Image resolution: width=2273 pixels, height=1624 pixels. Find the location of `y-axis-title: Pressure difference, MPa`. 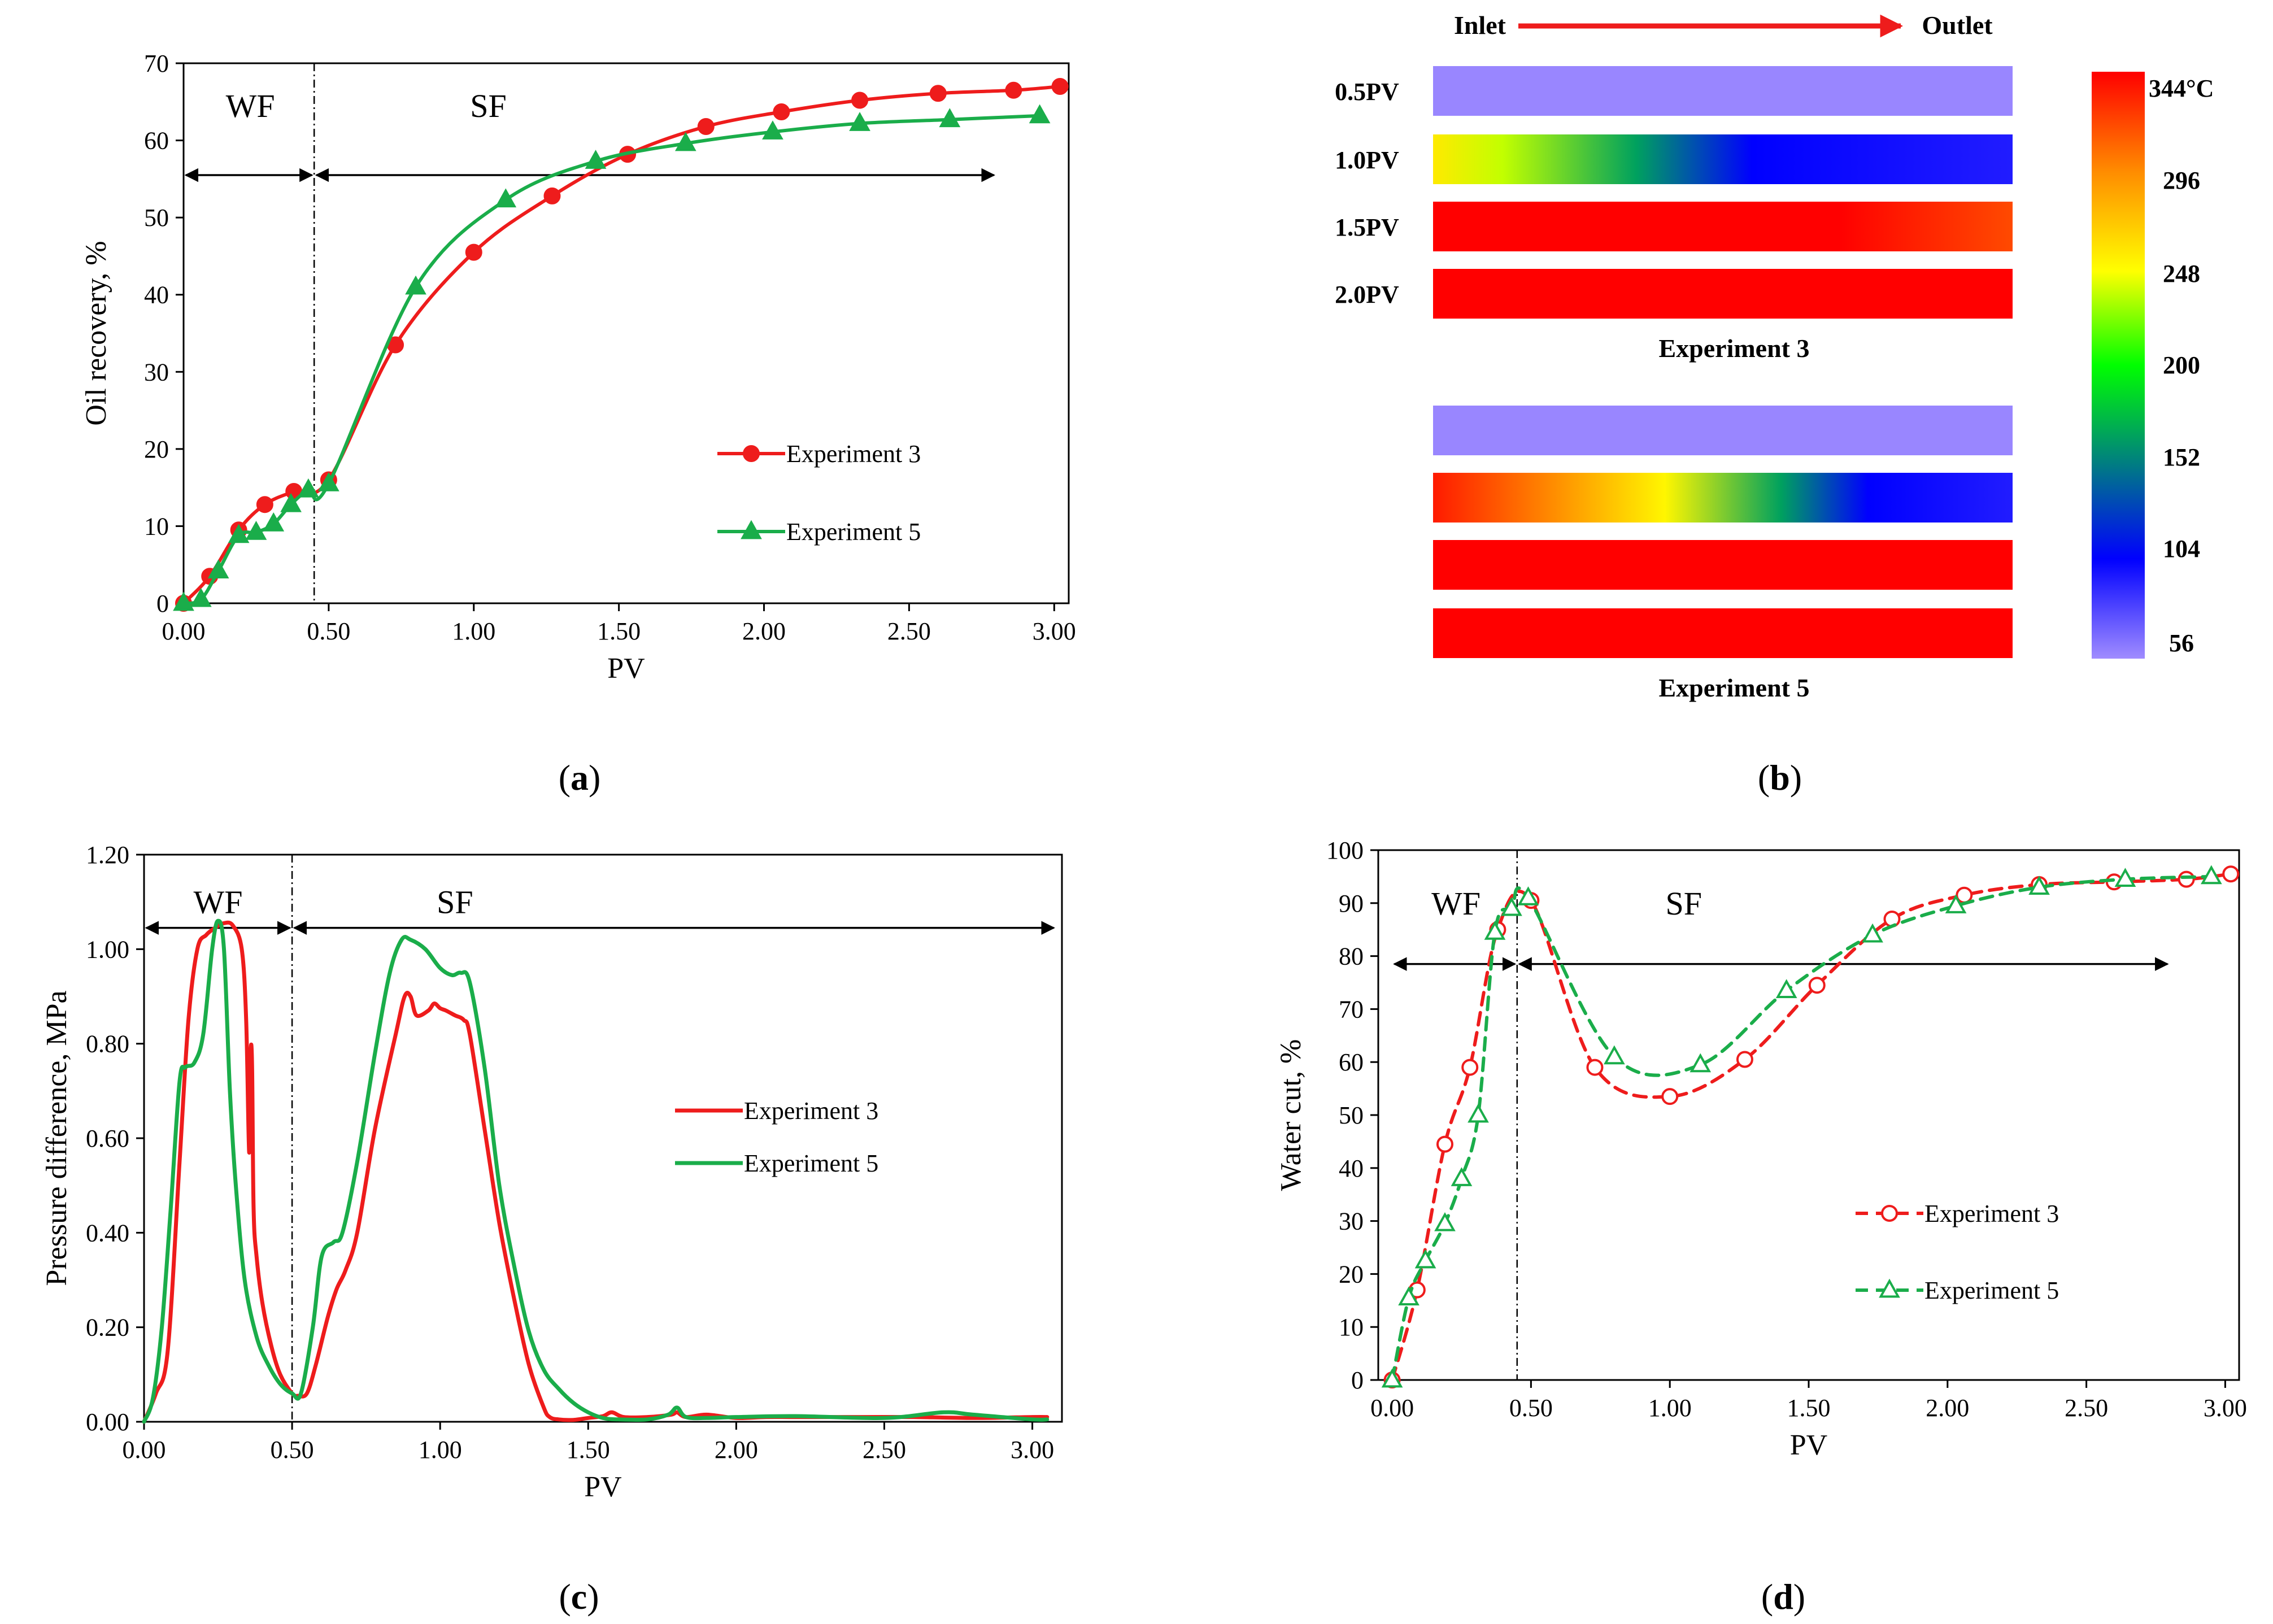

y-axis-title: Pressure difference, MPa is located at coordinates (57, 1138).